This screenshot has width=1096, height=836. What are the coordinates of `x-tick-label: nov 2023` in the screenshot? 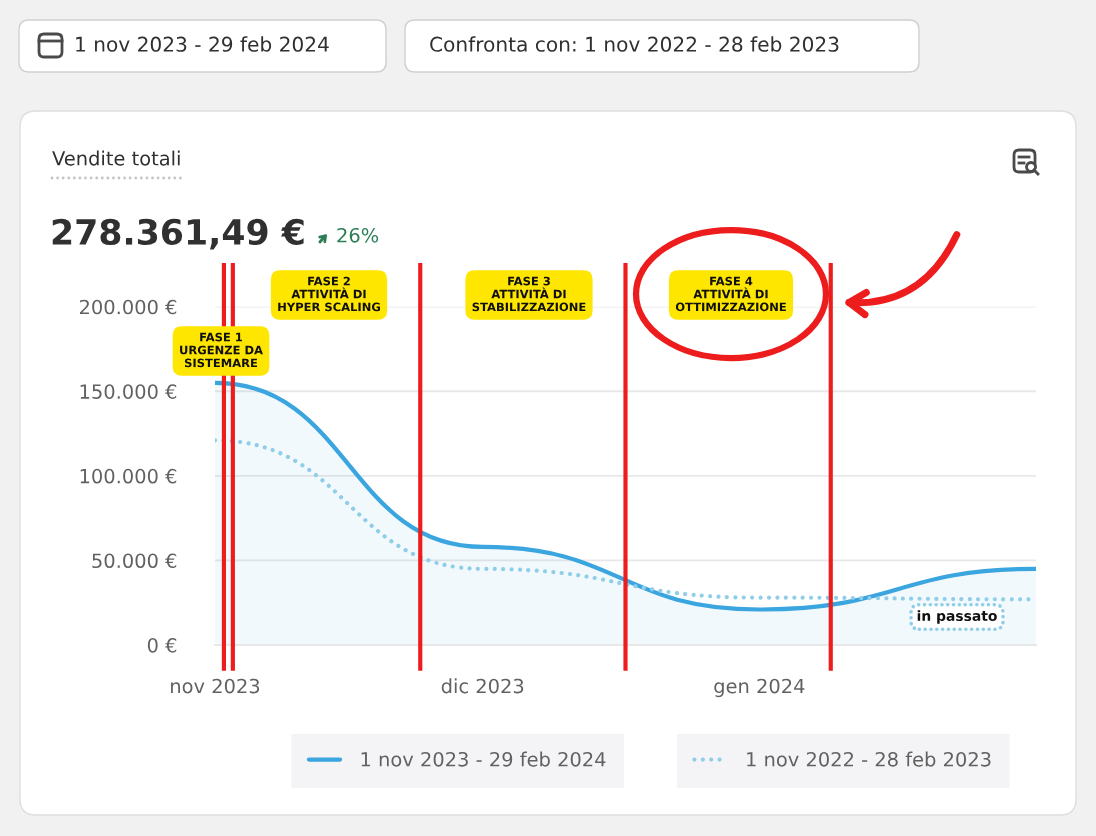 It's located at (215, 686).